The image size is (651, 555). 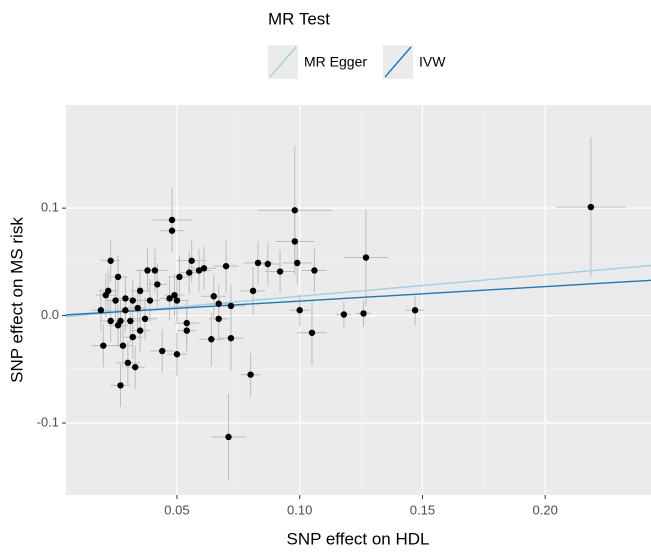 I want to click on x-tick-label: 0.05, so click(x=176, y=509).